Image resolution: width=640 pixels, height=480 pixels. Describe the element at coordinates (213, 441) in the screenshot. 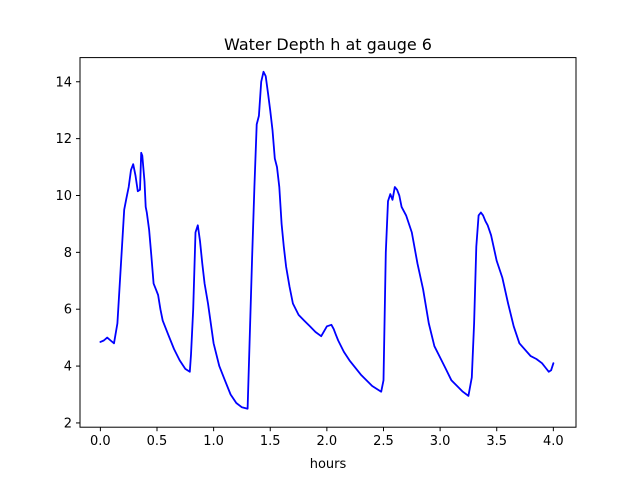

I see `x-tick-label: 1.0` at that location.